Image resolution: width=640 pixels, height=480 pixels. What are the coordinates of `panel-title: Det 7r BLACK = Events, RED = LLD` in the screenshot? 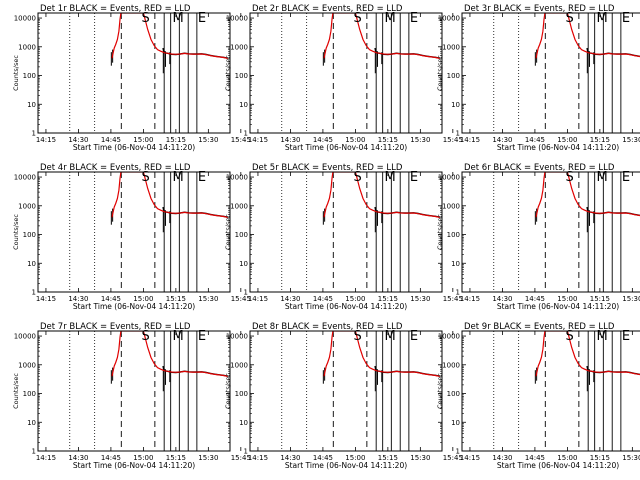 It's located at (115, 327).